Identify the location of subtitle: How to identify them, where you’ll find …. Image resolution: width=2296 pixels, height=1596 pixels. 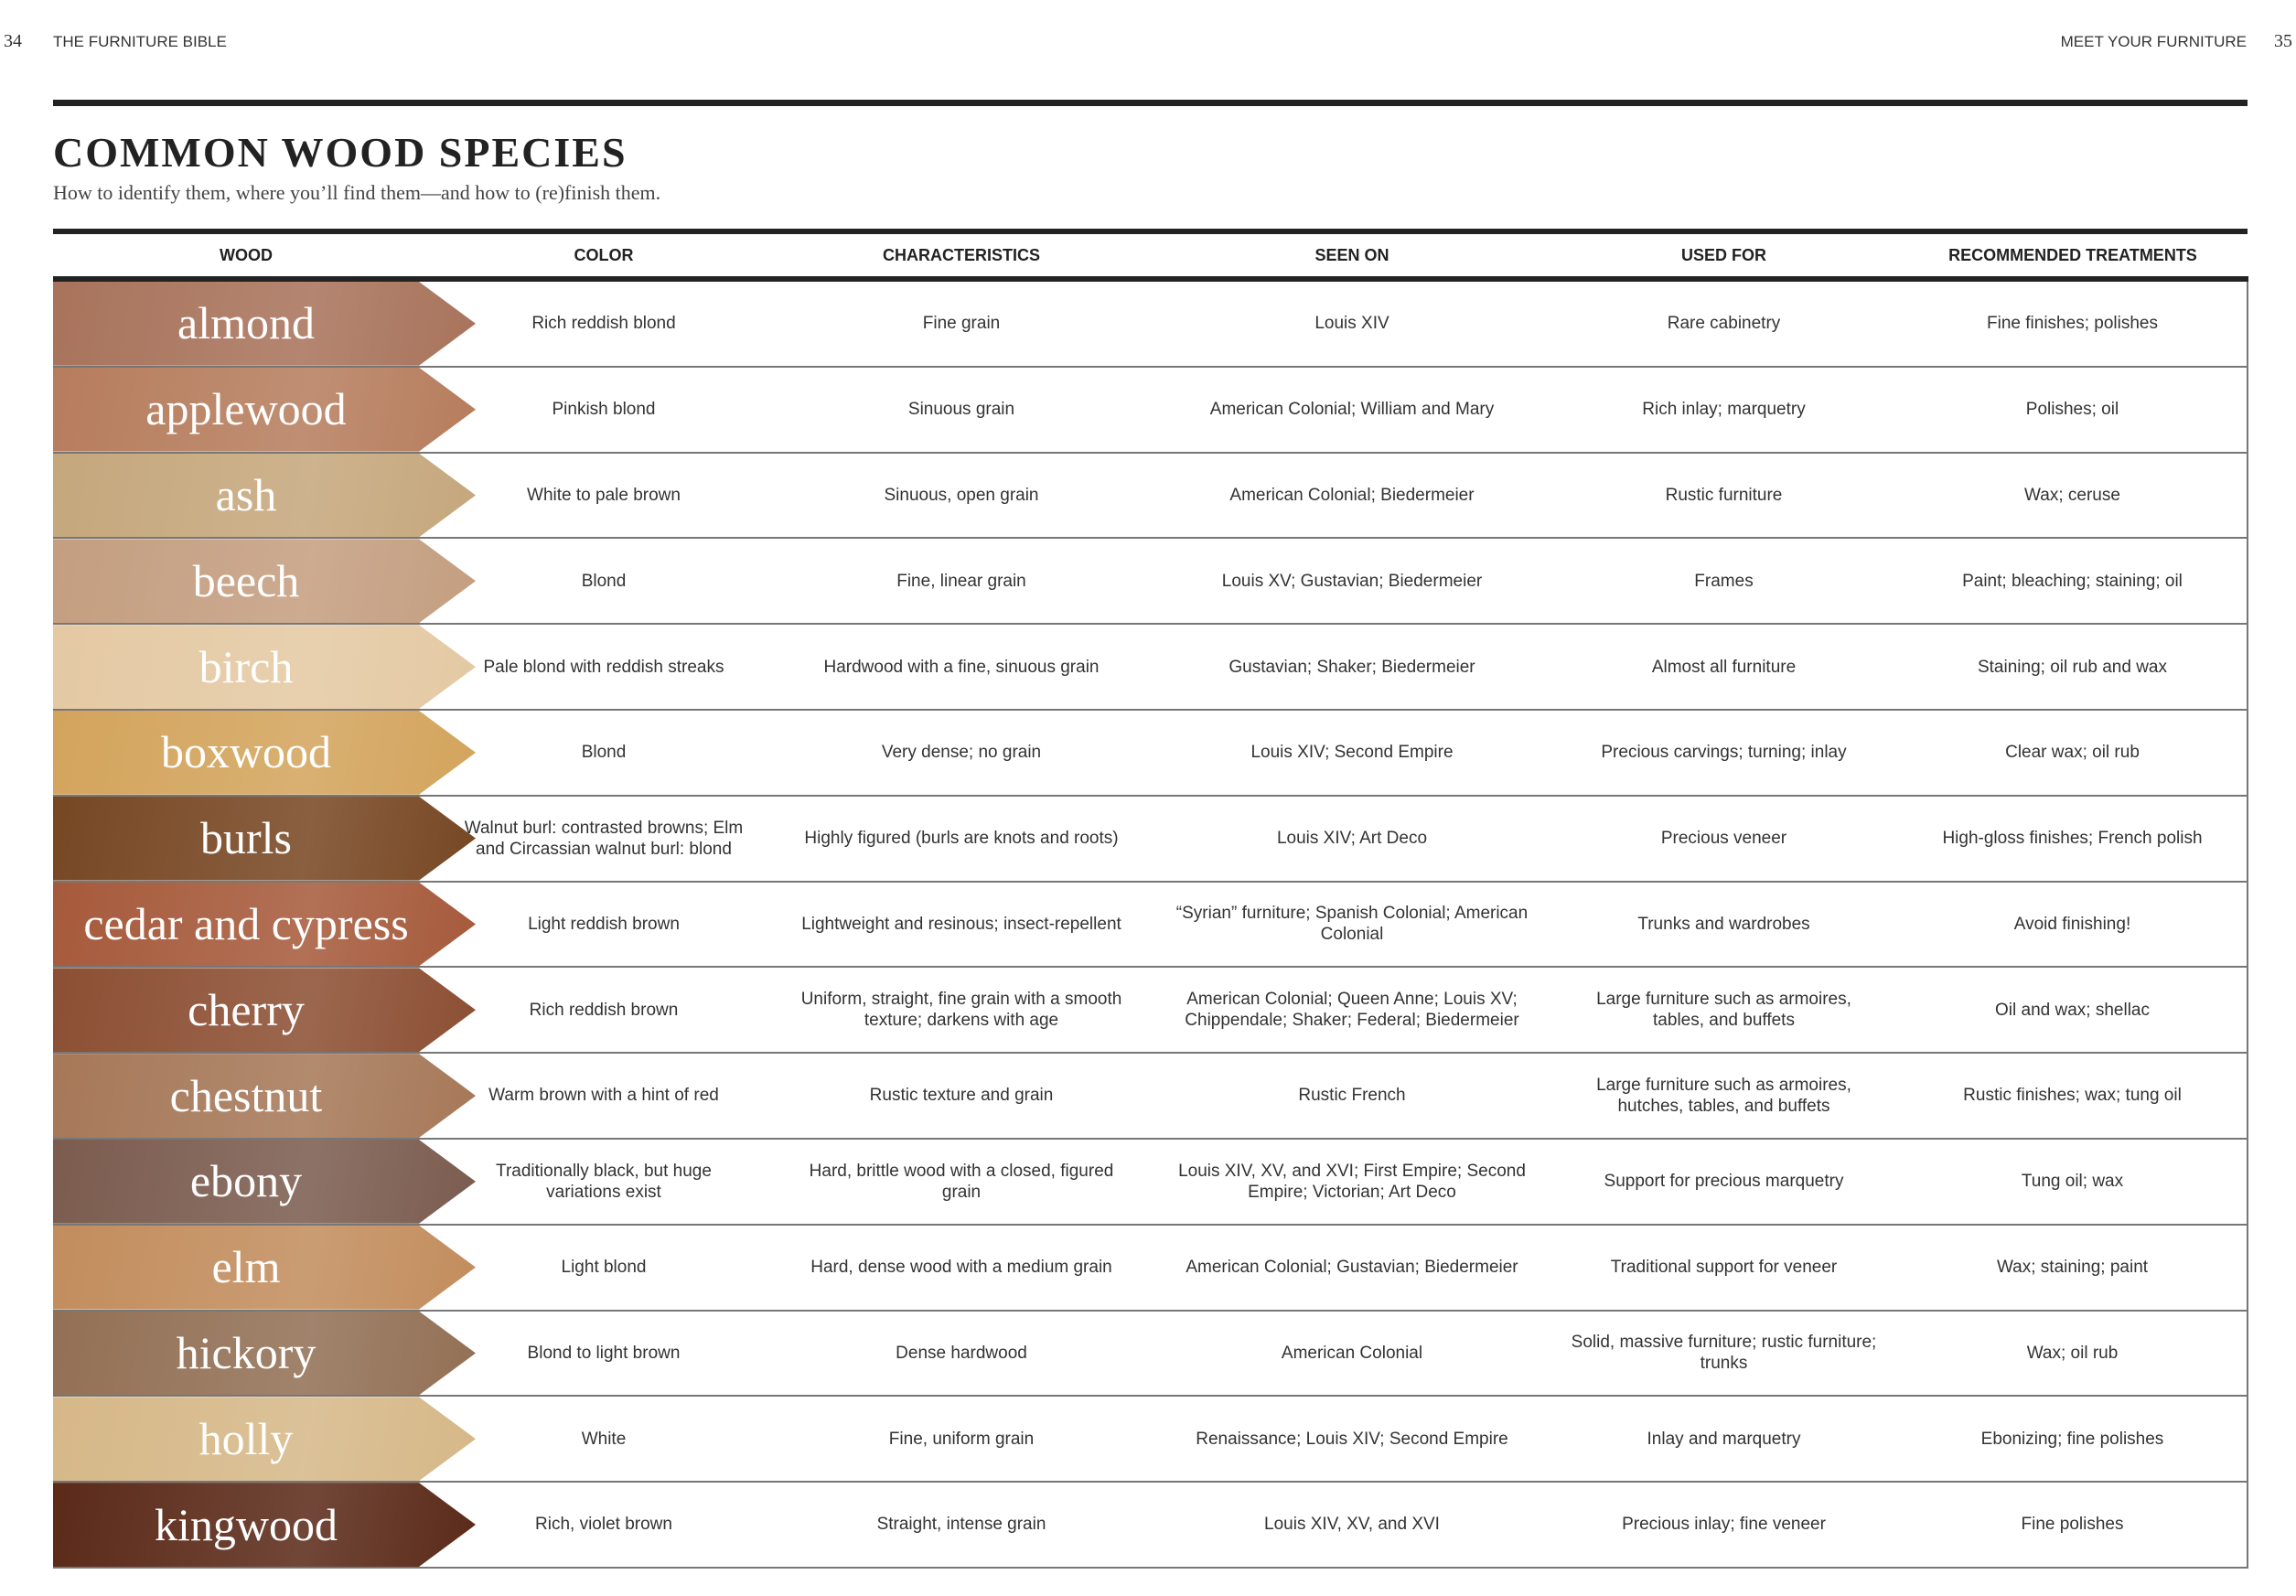
(357, 192).